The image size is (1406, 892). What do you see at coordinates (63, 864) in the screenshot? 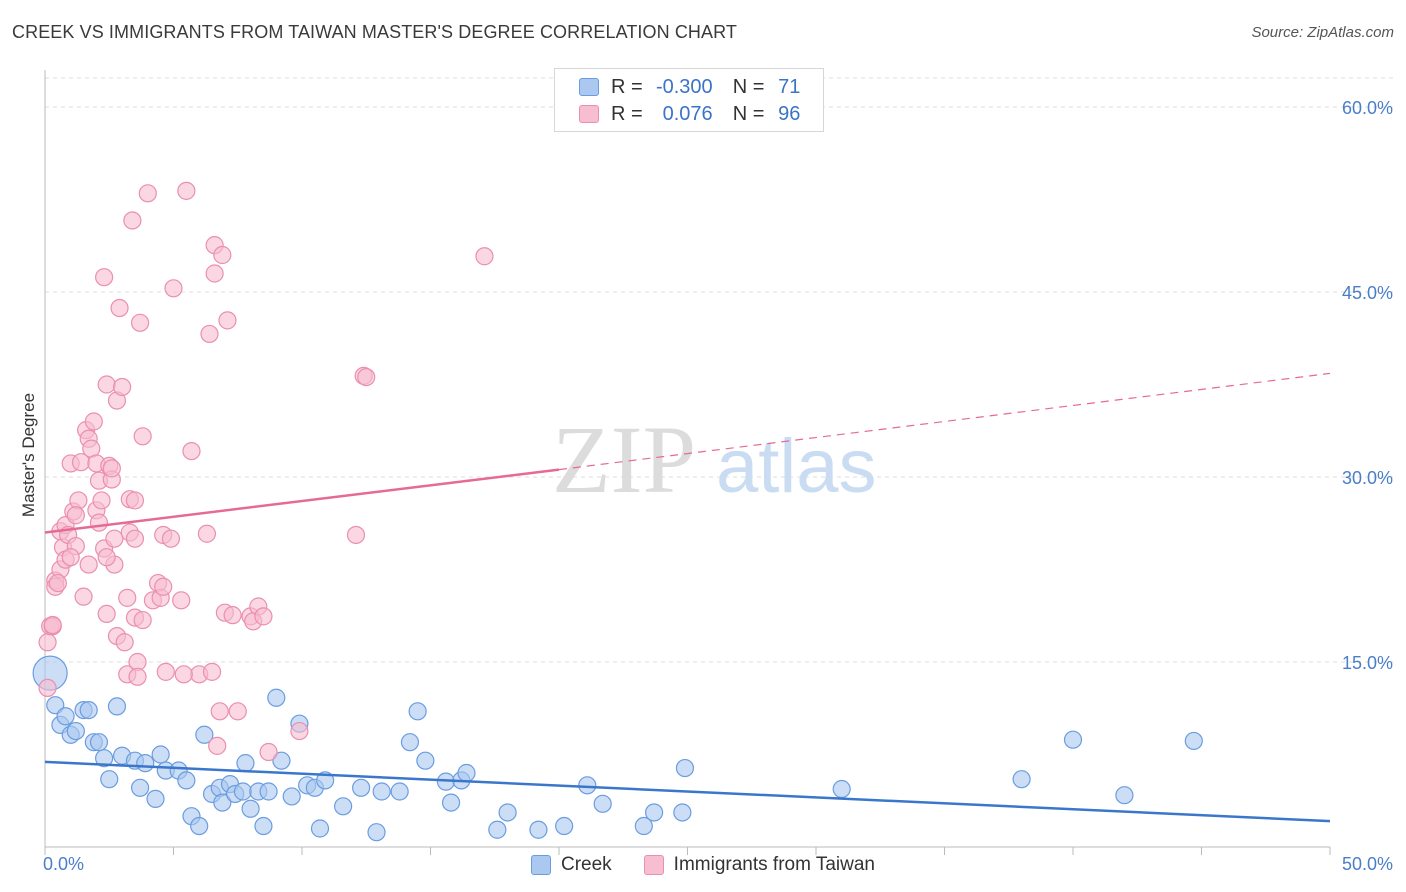
I see `x-tick-label: 0.0%` at bounding box center [63, 864].